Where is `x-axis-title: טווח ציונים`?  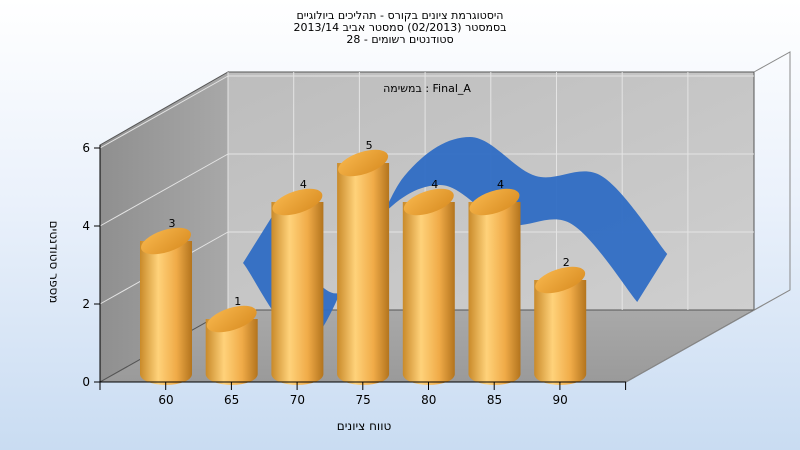 x-axis-title: טווח ציונים is located at coordinates (364, 426).